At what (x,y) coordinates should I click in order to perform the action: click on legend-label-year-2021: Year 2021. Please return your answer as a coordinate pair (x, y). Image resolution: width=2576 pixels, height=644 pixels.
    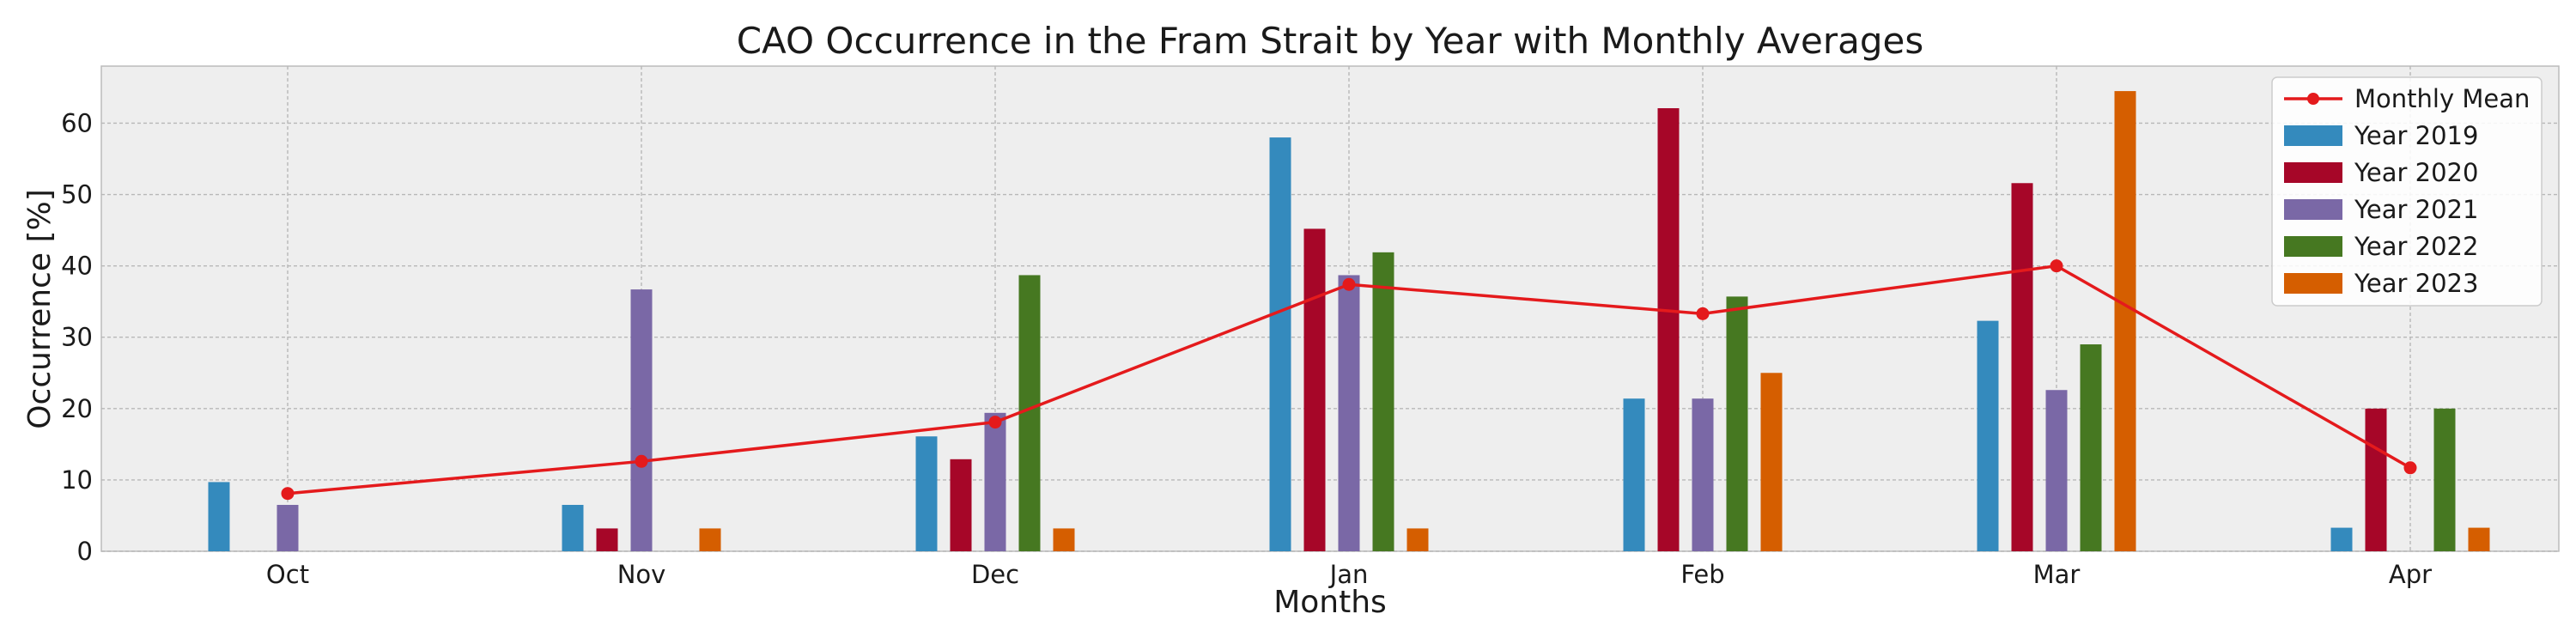
    Looking at the image, I should click on (2416, 209).